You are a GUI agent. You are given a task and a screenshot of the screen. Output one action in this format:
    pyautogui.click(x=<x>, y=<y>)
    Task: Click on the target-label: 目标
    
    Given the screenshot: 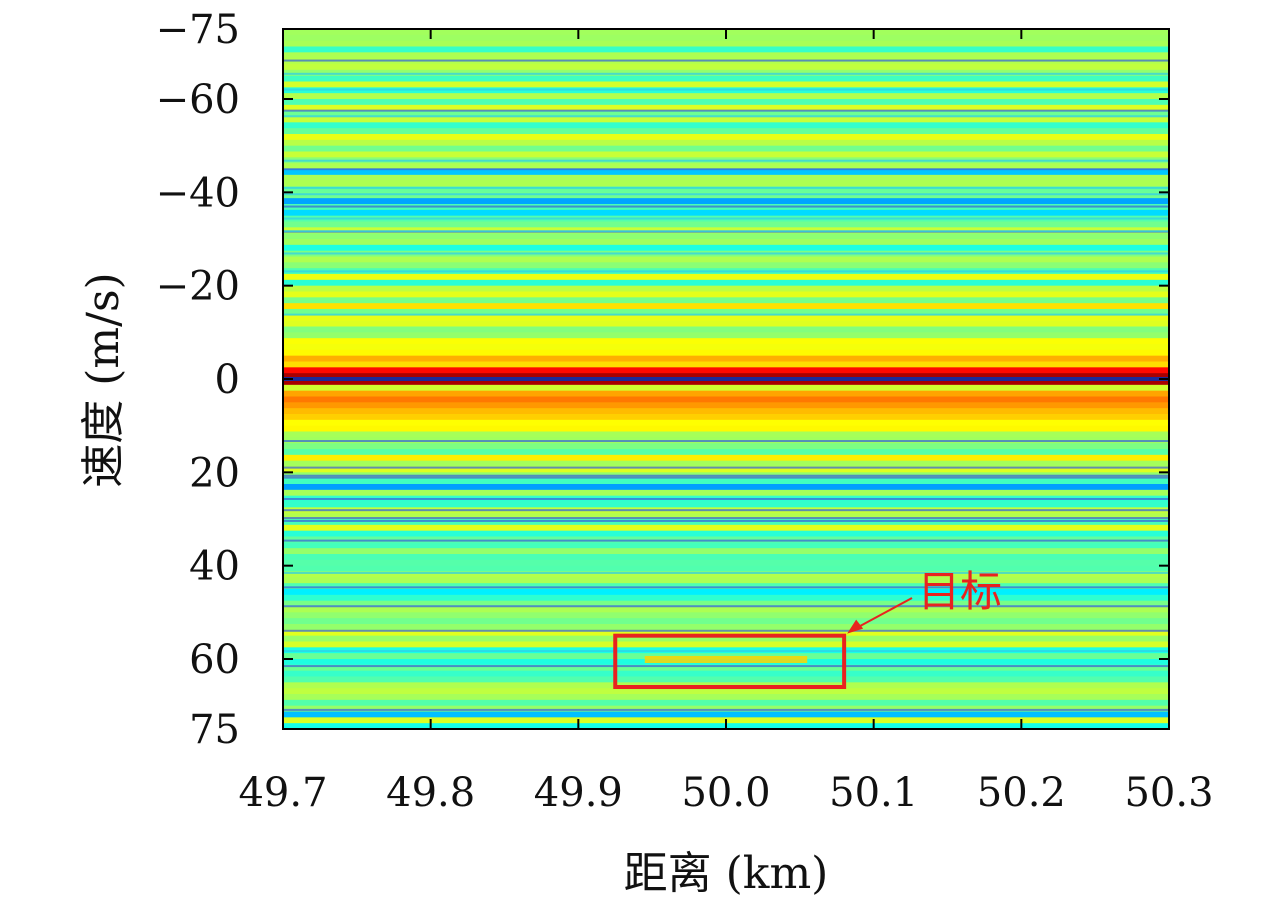 What is the action you would take?
    pyautogui.click(x=960, y=591)
    